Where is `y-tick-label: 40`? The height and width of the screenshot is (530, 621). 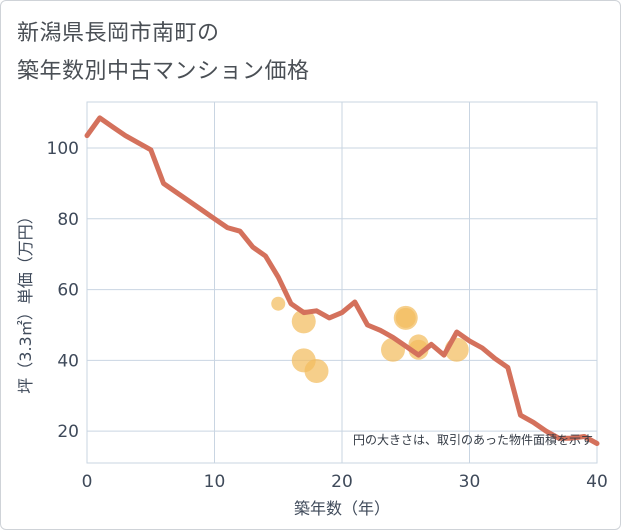 y-tick-label: 40 is located at coordinates (68, 361).